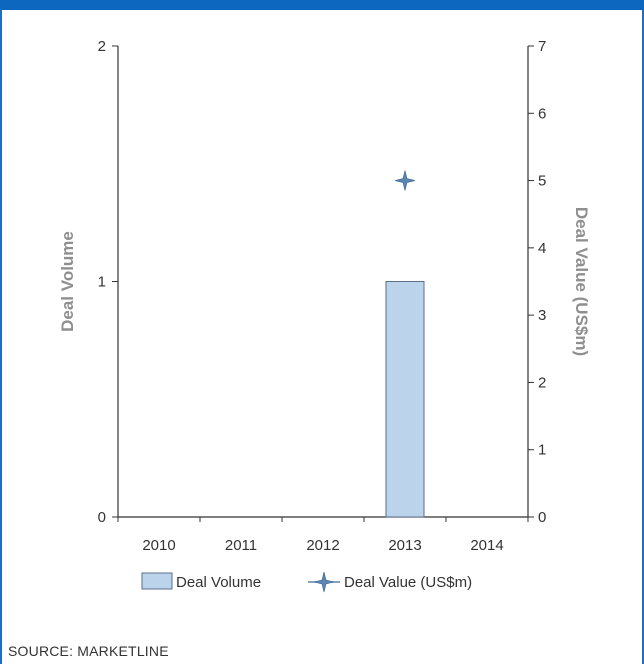 The image size is (644, 664). Describe the element at coordinates (405, 180) in the screenshot. I see `data-point` at that location.